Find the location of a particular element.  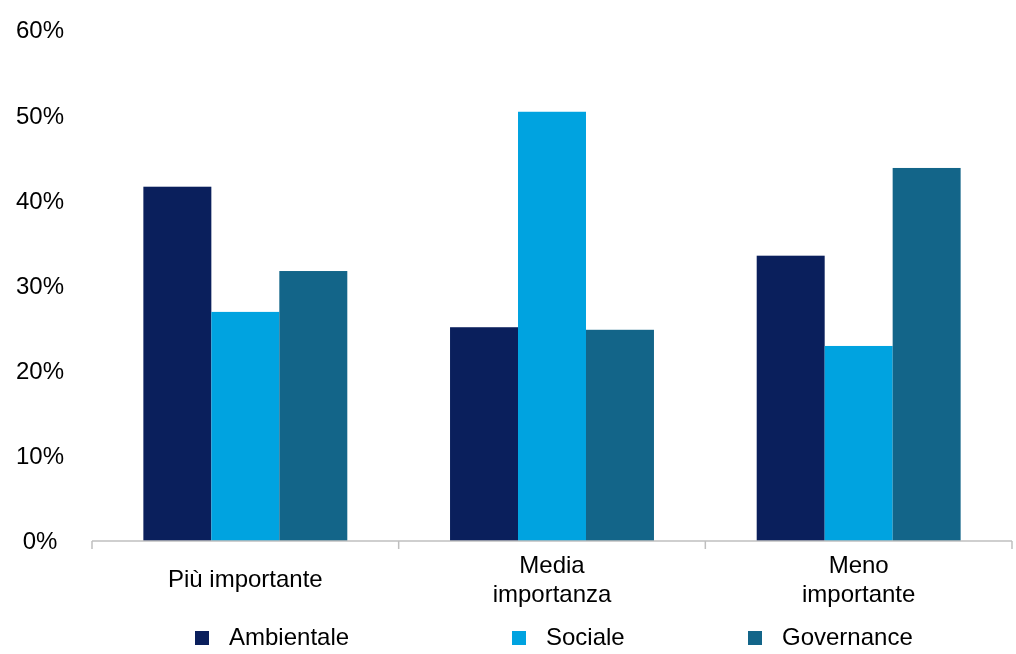

y-tick-label: 60% is located at coordinates (40, 30).